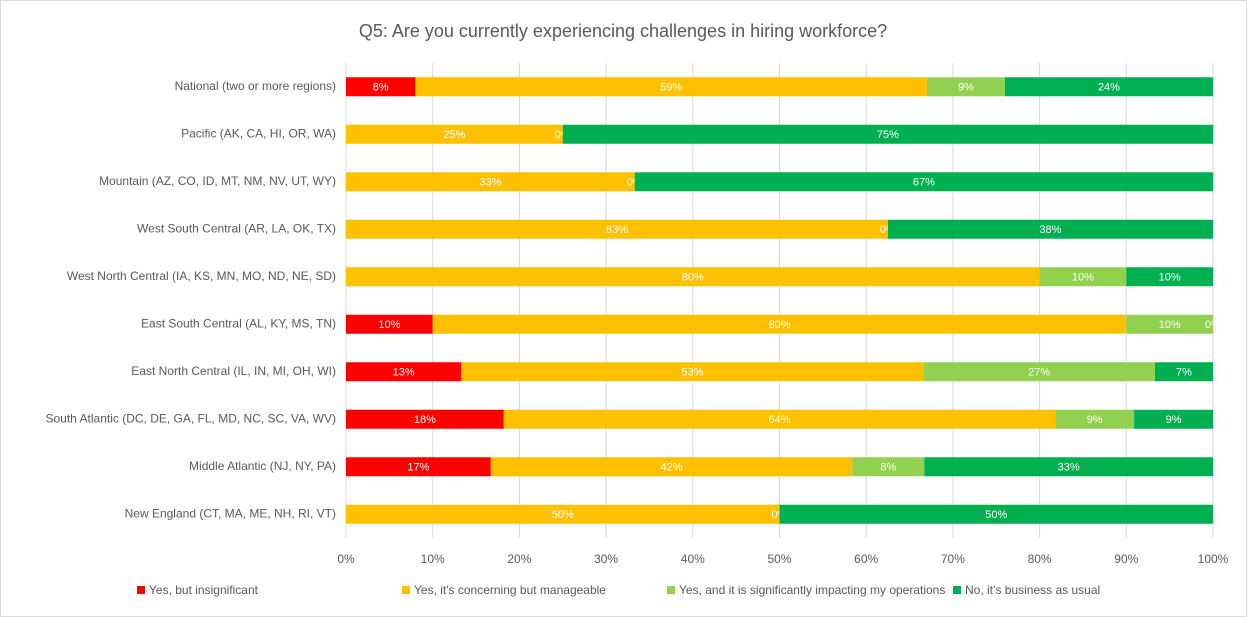 This screenshot has width=1247, height=617. I want to click on y-tick-label: Pacific (AK, CA, HI, OR, WA), so click(258, 133).